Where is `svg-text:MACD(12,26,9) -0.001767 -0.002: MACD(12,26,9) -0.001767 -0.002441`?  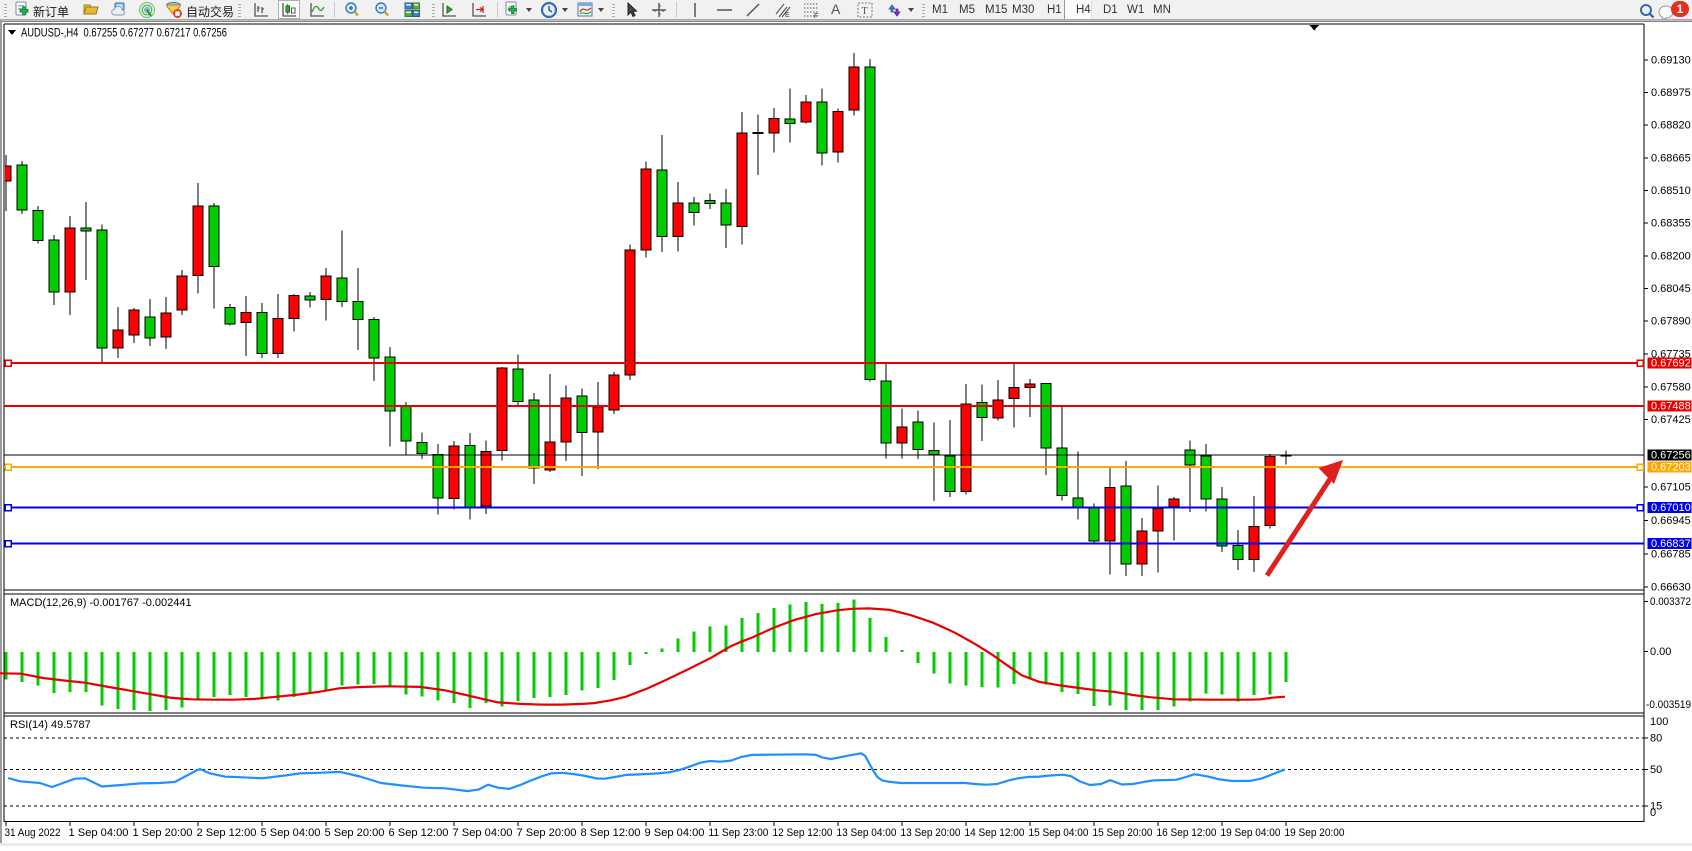
svg-text:MACD(12,26,9) -0.001767 -0.002: MACD(12,26,9) -0.001767 -0.002441 is located at coordinates (101, 603).